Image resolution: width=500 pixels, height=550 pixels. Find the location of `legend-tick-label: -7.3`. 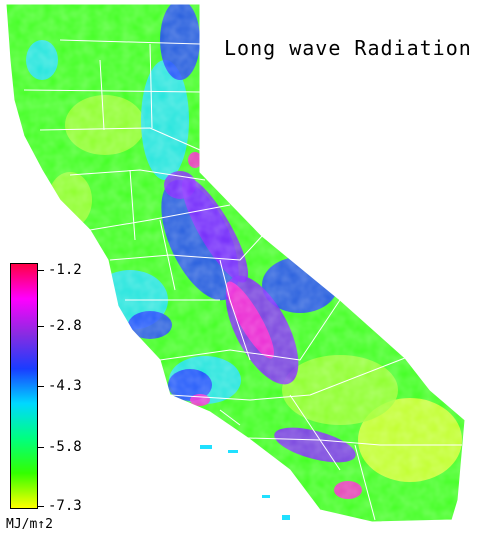

legend-tick-label: -7.3 is located at coordinates (65, 506).